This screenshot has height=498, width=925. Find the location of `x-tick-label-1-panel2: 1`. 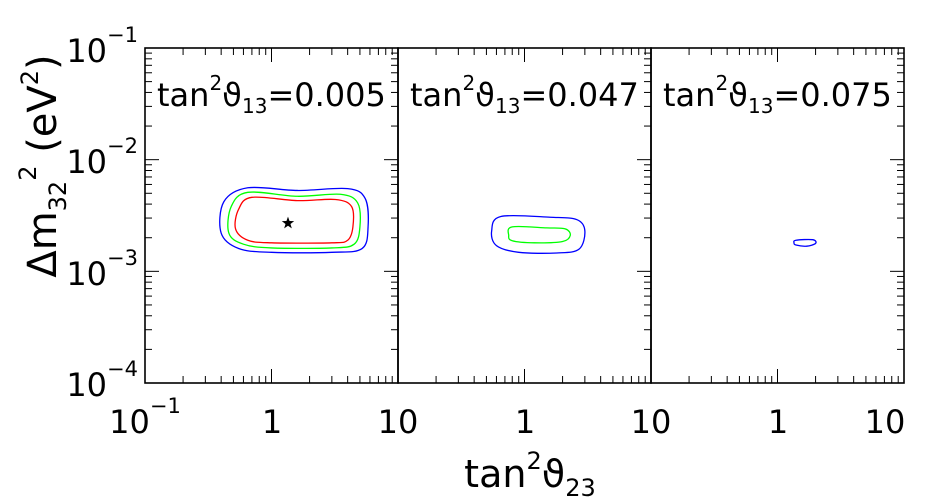

x-tick-label-1-panel2: 1 is located at coordinates (525, 422).